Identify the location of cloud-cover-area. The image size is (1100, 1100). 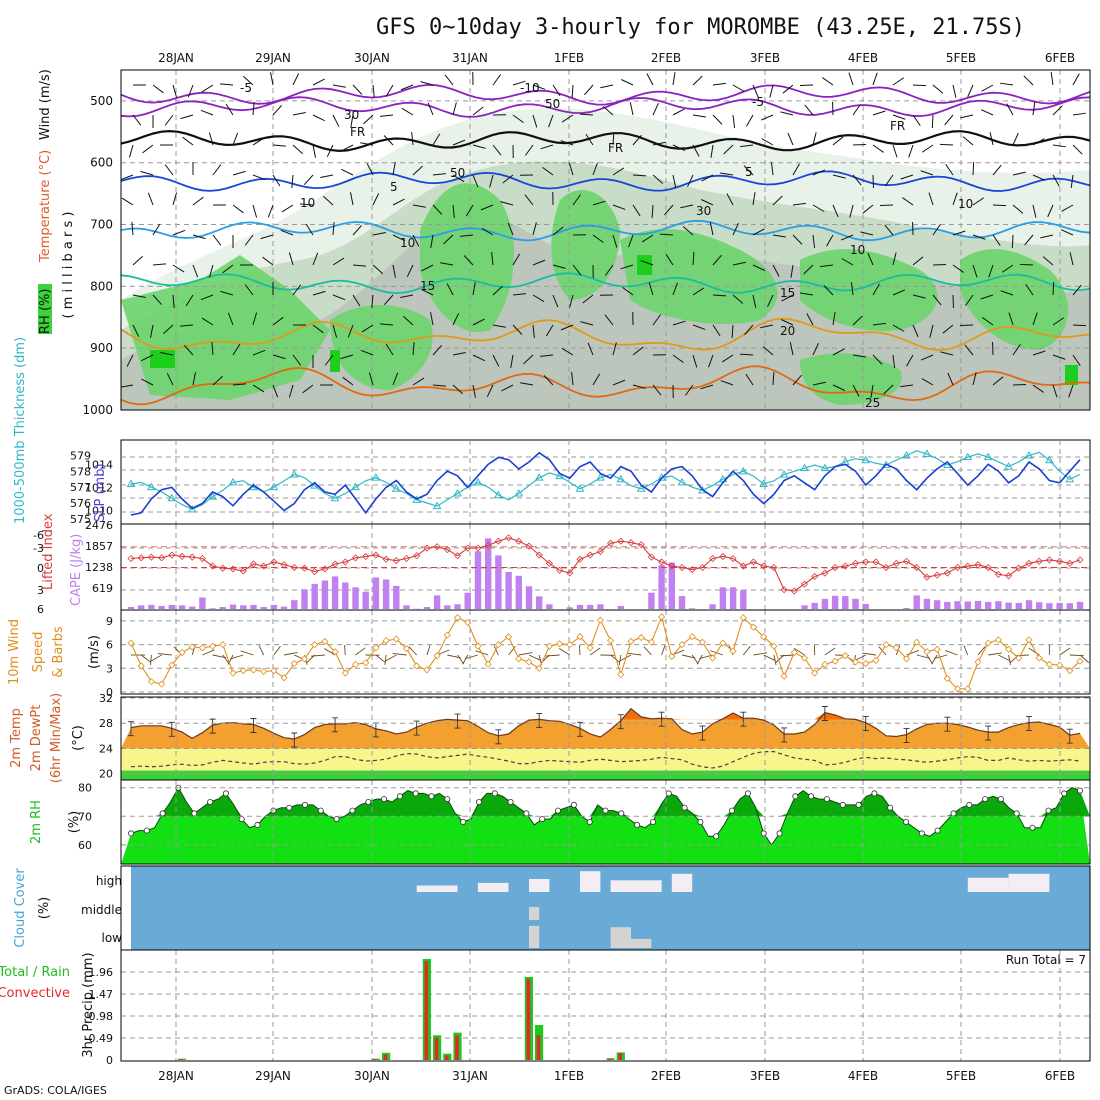
(610, 908).